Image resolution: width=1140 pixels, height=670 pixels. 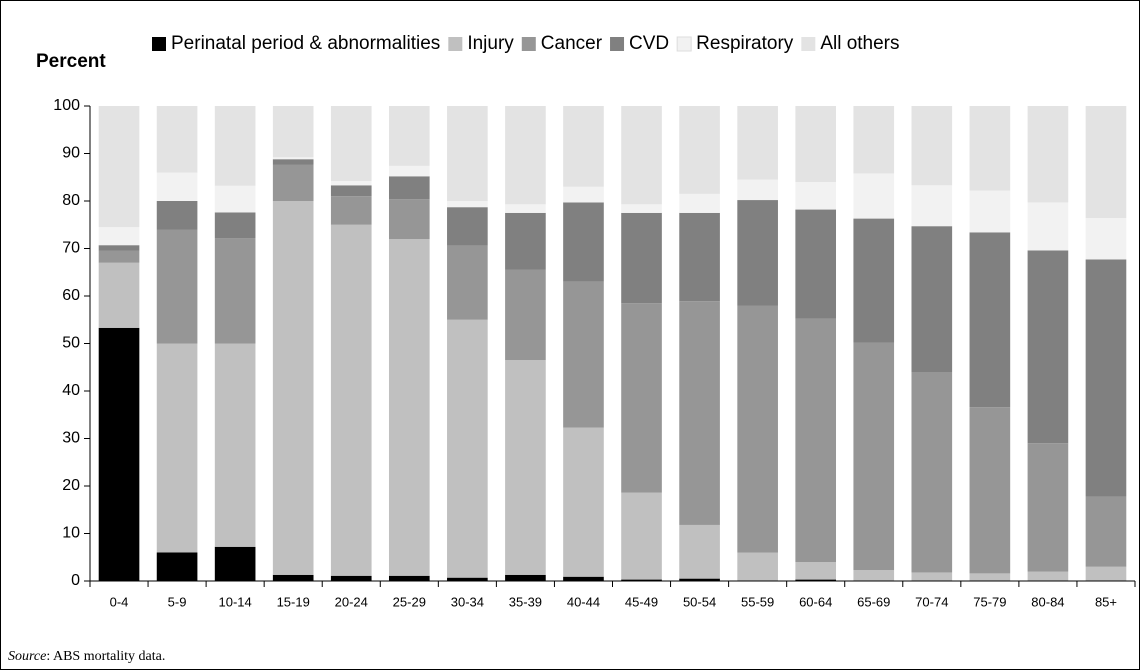 I want to click on x-tick-label: 55-59, so click(x=757, y=601).